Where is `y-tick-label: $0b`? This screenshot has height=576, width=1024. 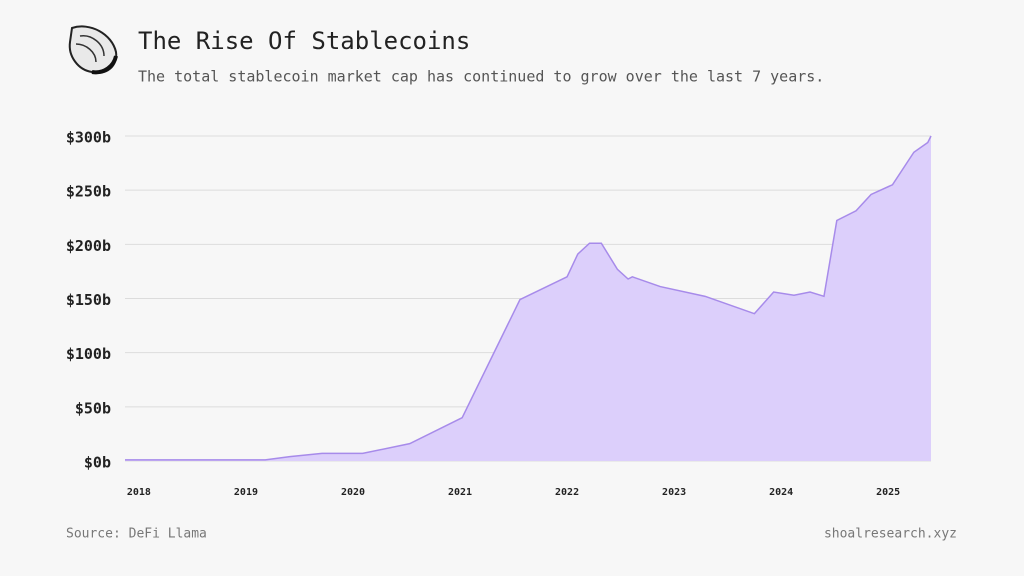
y-tick-label: $0b is located at coordinates (97, 463).